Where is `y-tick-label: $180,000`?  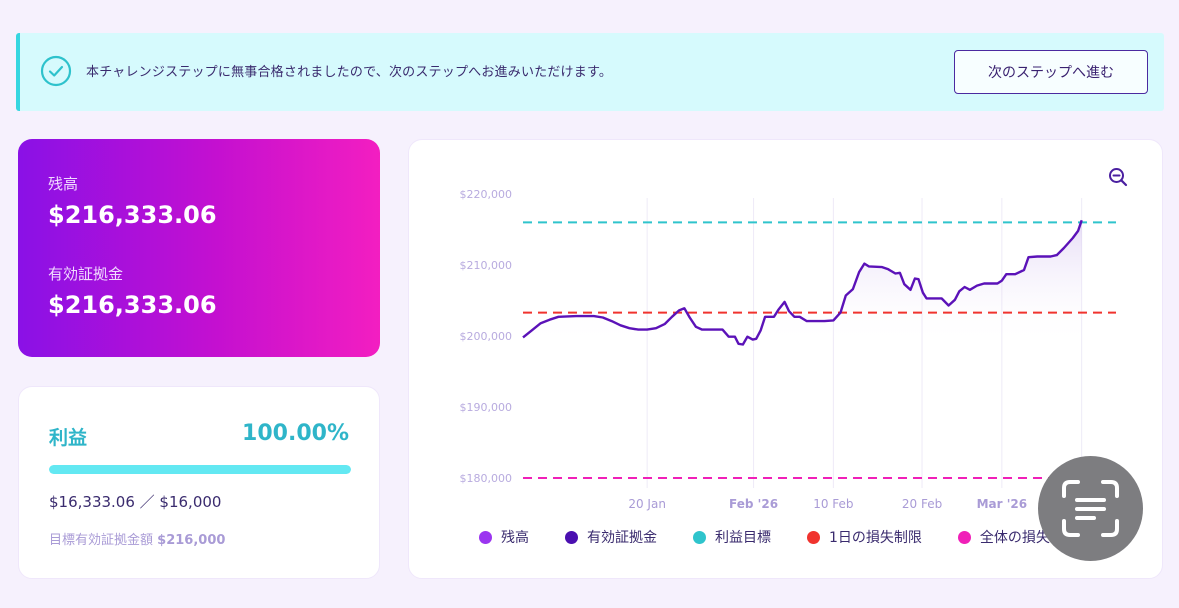
y-tick-label: $180,000 is located at coordinates (486, 478).